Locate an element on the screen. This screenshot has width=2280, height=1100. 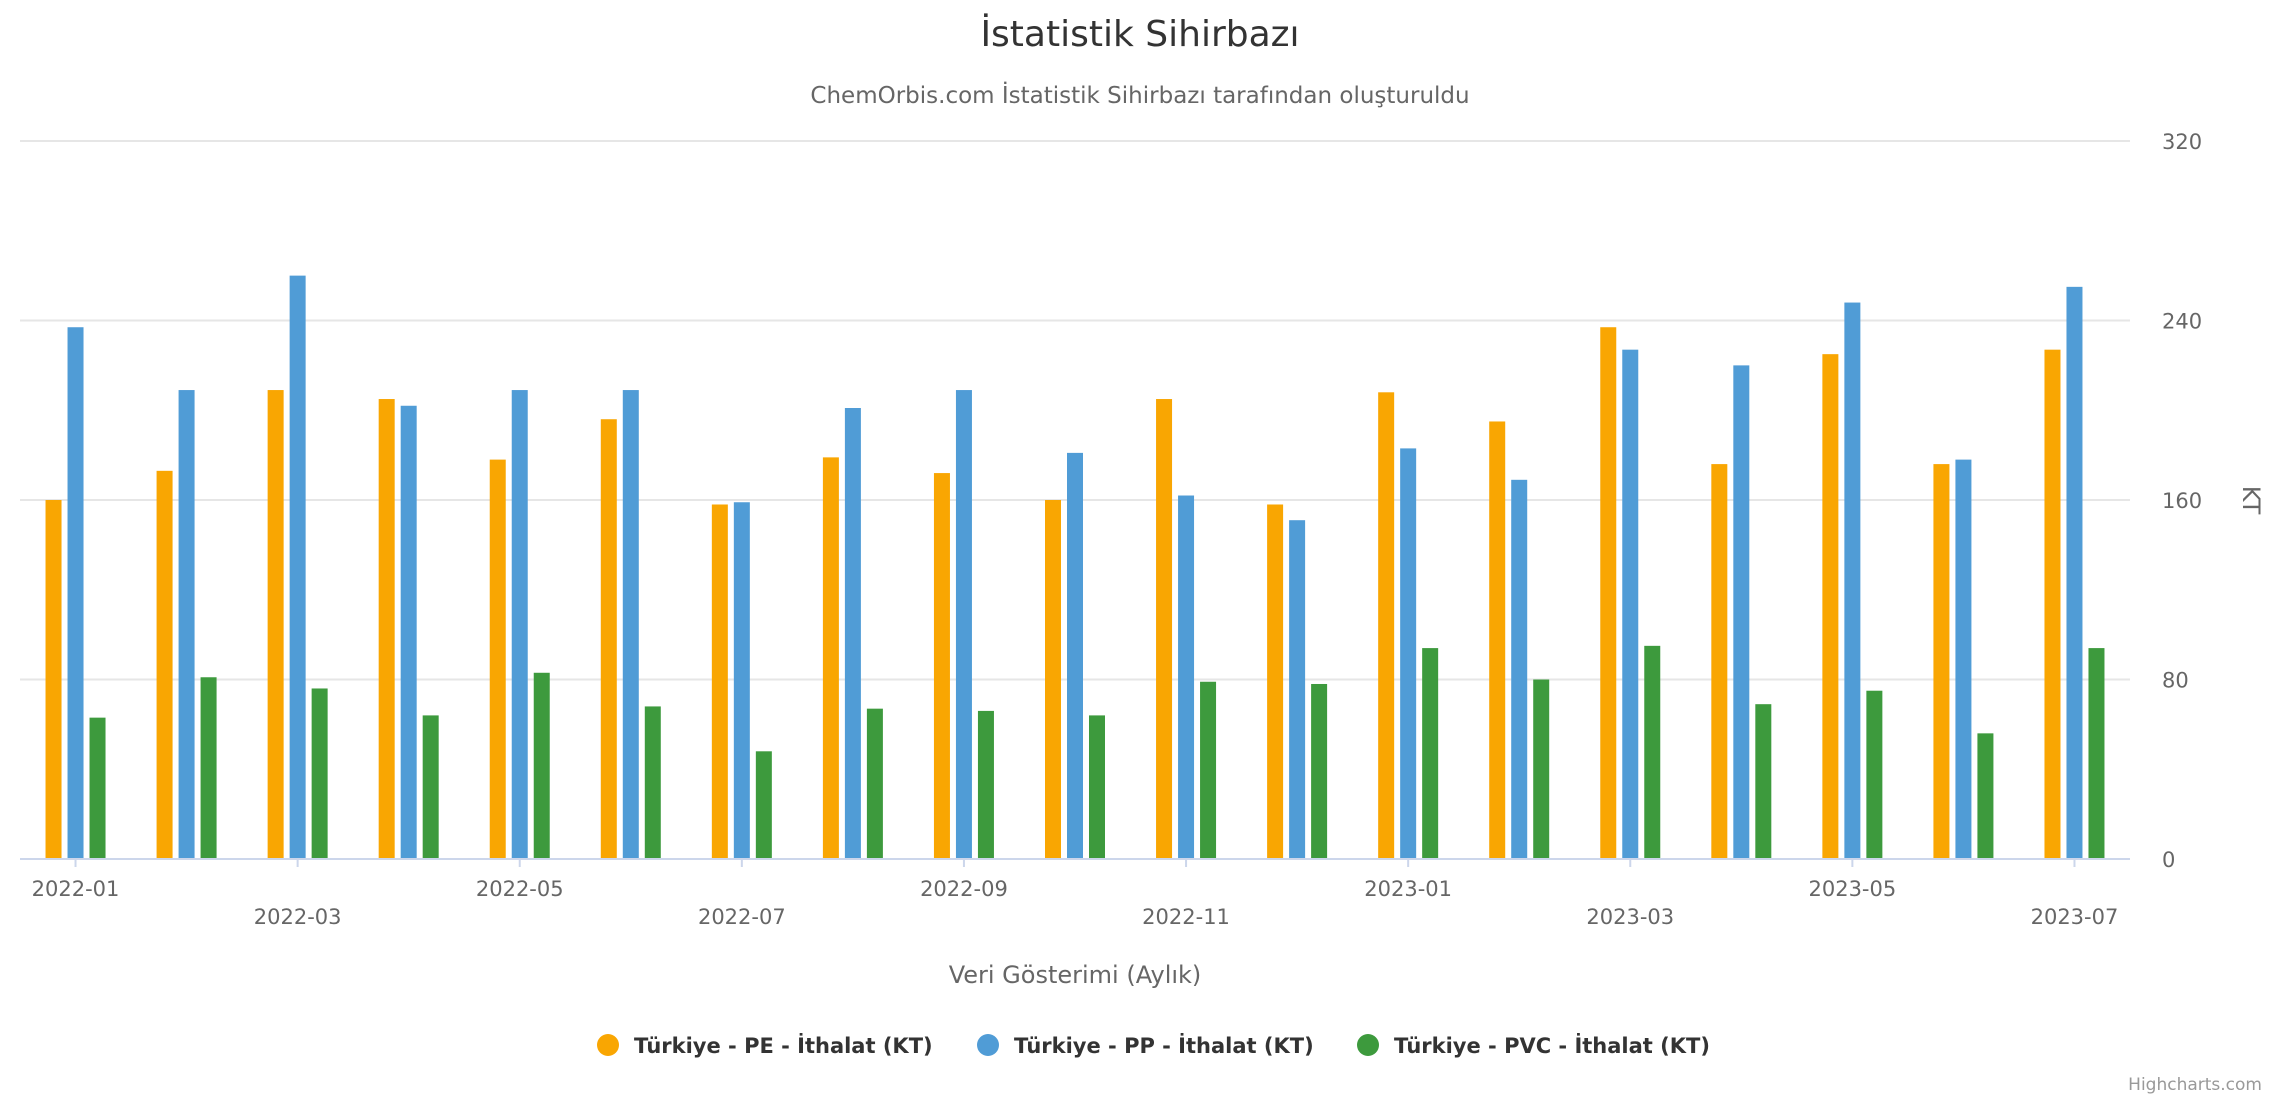
x-tick-label: 2023-07 is located at coordinates (2075, 917).